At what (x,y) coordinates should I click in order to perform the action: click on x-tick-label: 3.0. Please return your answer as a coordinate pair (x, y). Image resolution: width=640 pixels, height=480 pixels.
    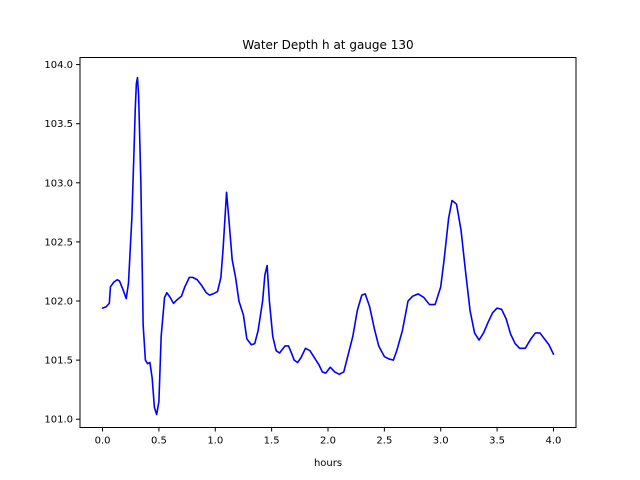
    Looking at the image, I should click on (441, 441).